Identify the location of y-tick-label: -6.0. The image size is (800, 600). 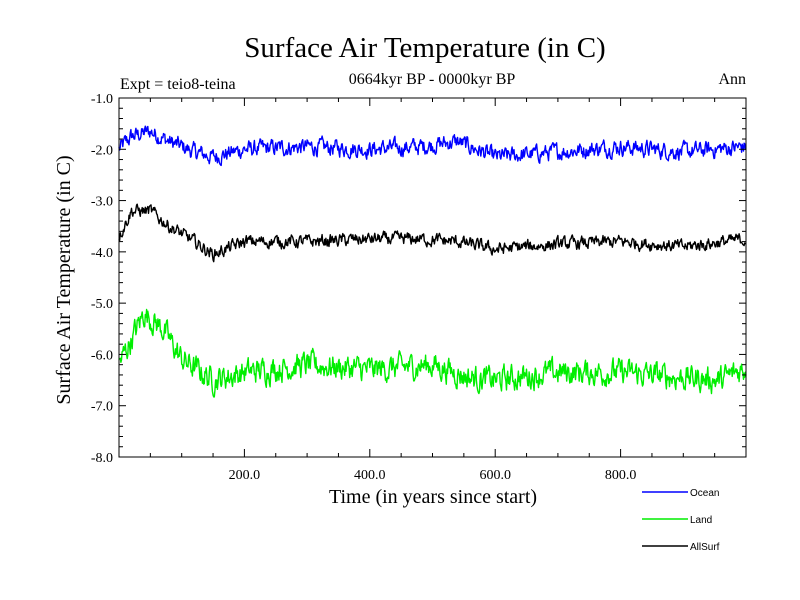
(102, 355).